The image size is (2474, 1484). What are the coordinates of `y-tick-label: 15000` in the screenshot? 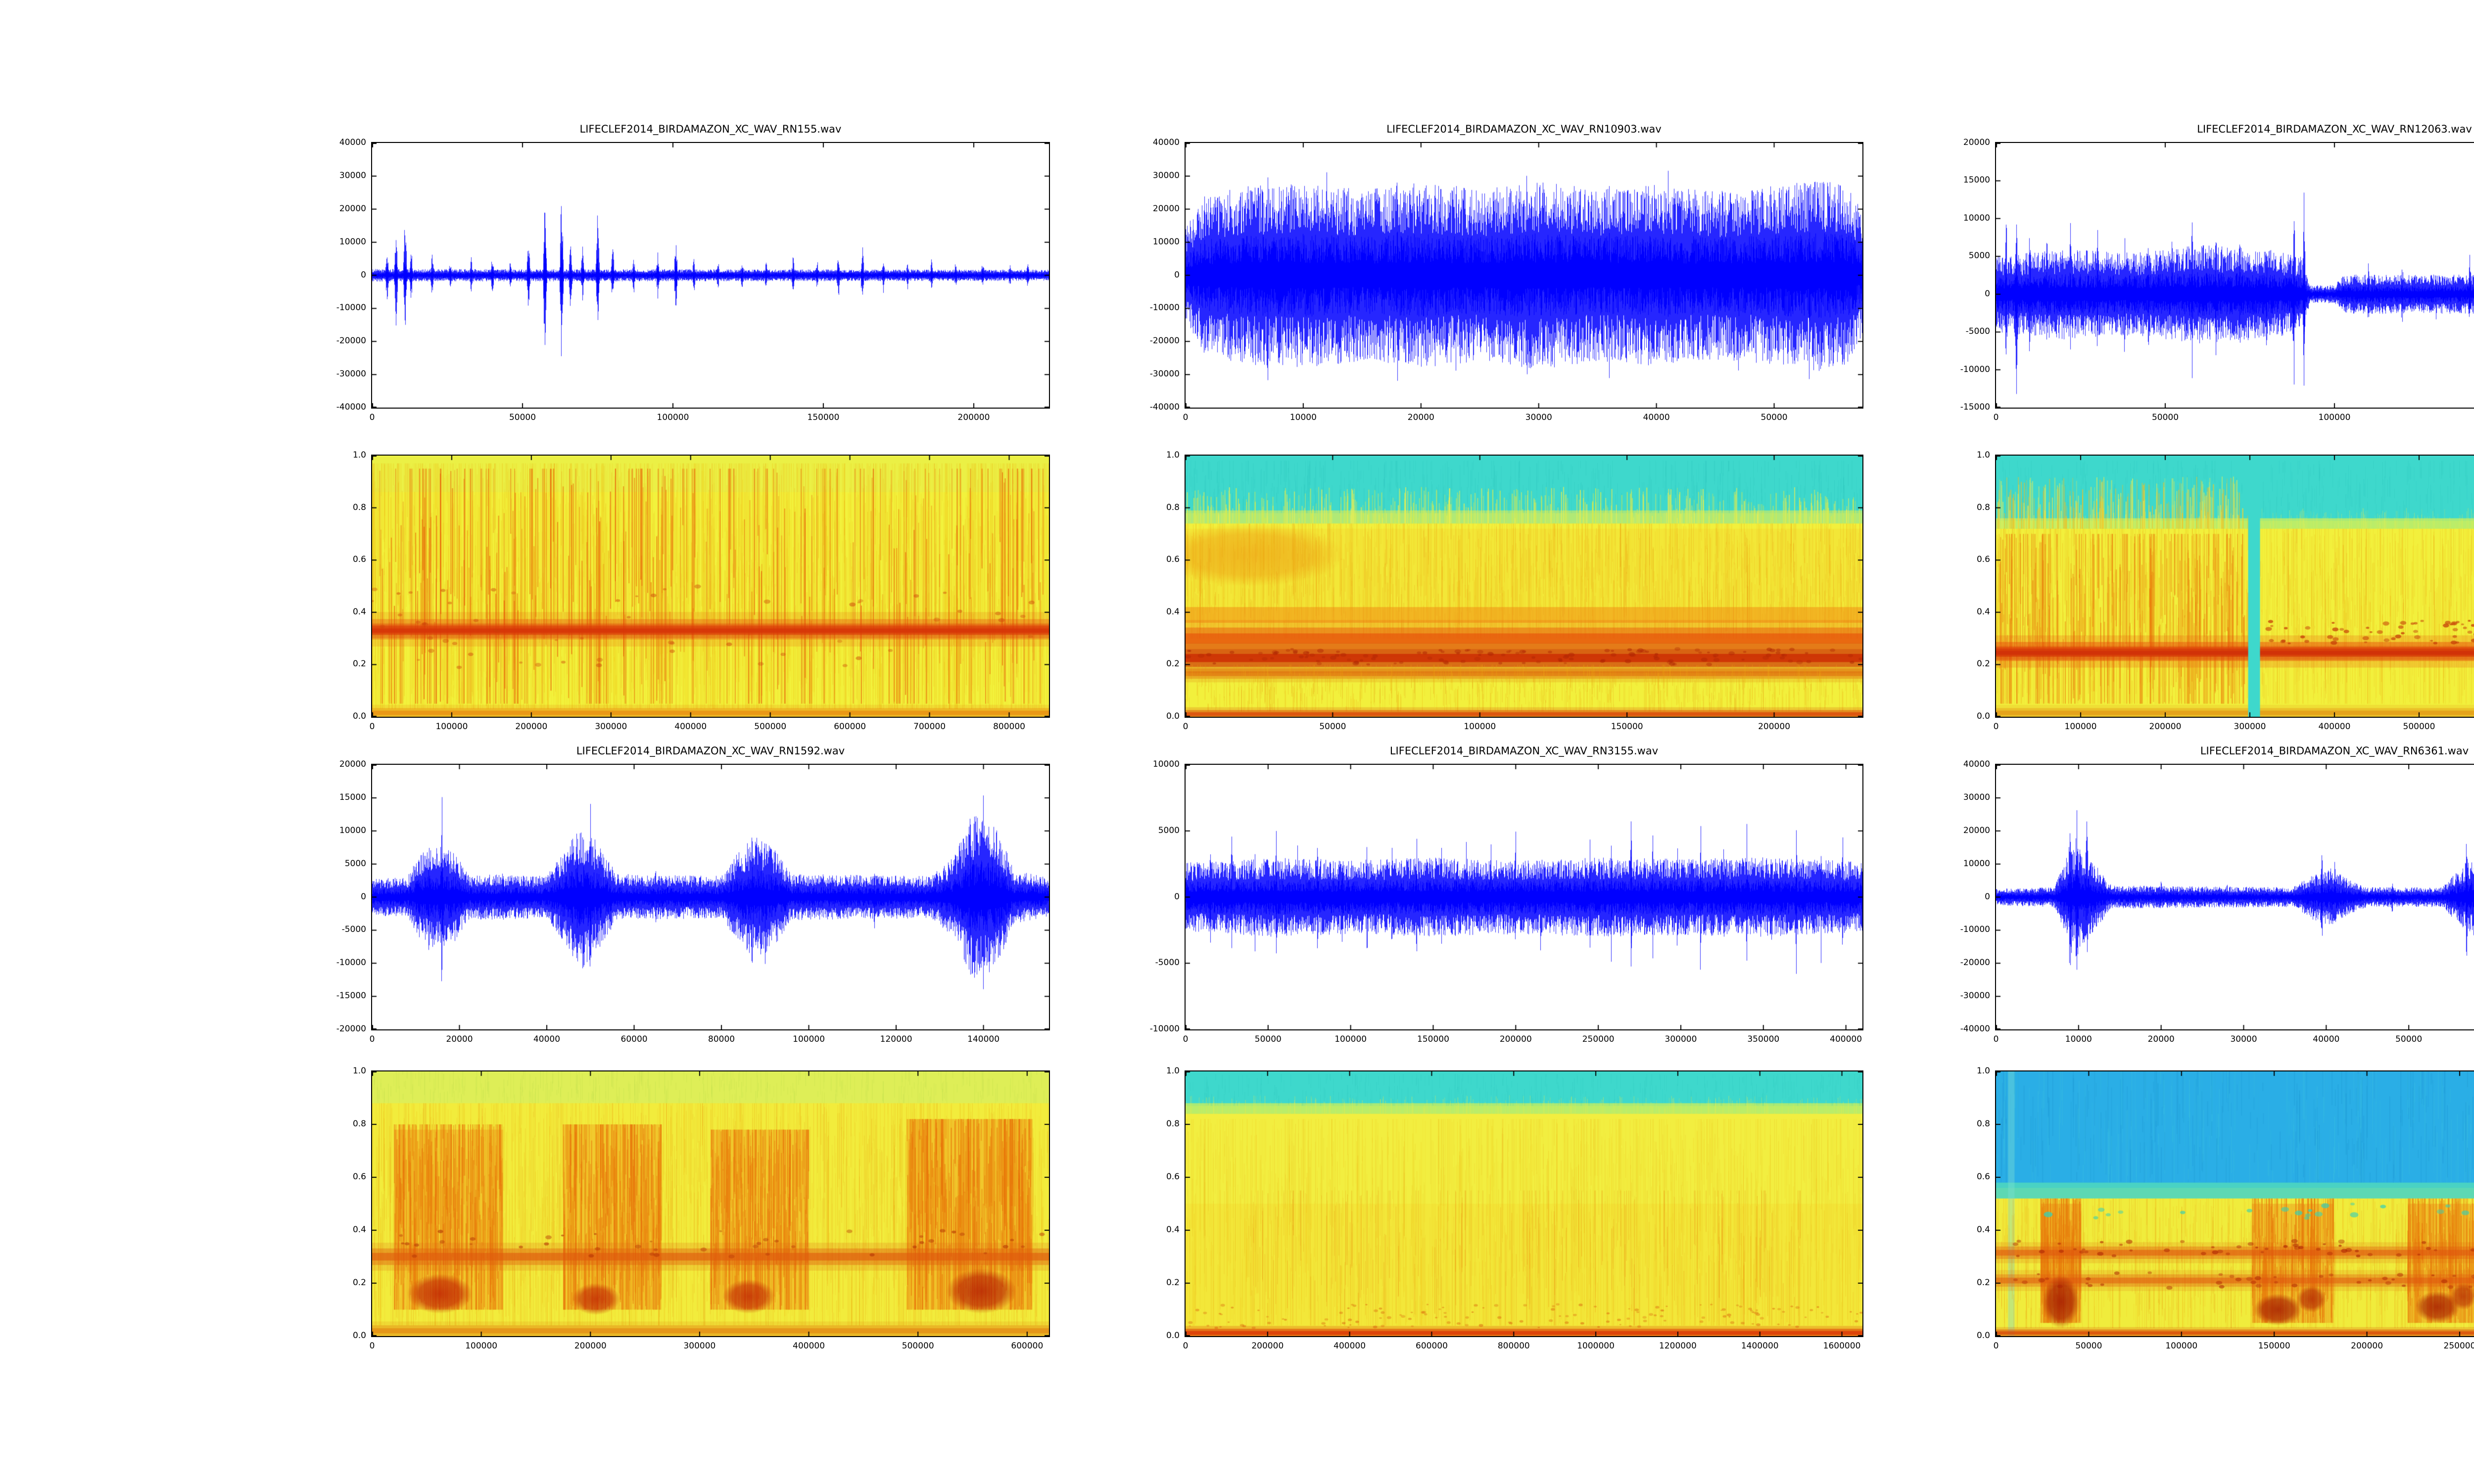 It's located at (1977, 180).